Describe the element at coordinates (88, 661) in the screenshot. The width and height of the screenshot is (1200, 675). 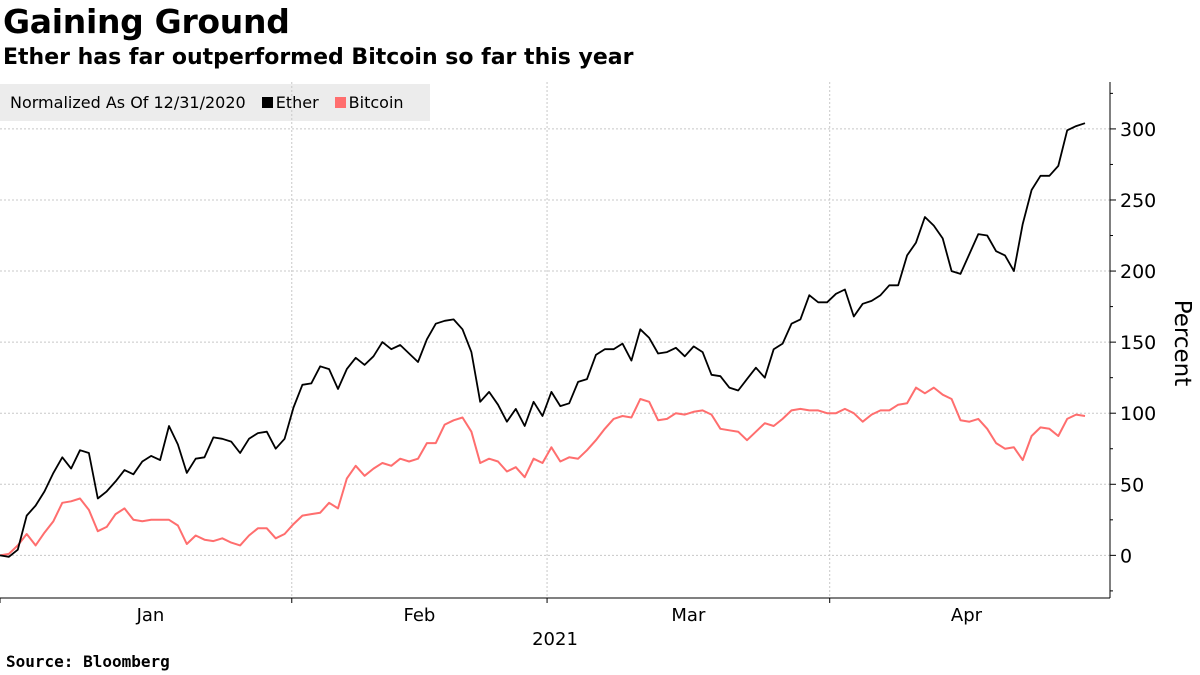
I see `source-note: Source: Bloomberg` at that location.